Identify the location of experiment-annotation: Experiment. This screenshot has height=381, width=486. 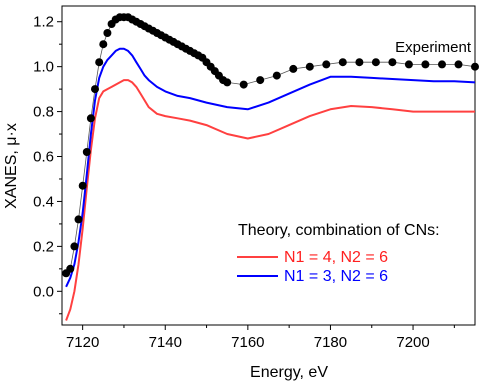
(433, 47).